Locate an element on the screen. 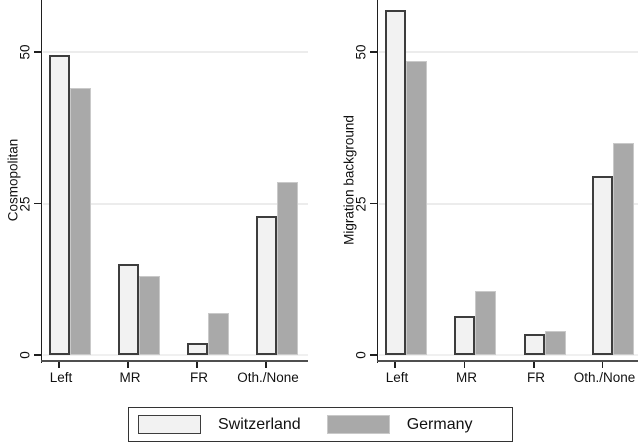 This screenshot has height=448, width=644. legend: Switzerland Germany is located at coordinates (320, 424).